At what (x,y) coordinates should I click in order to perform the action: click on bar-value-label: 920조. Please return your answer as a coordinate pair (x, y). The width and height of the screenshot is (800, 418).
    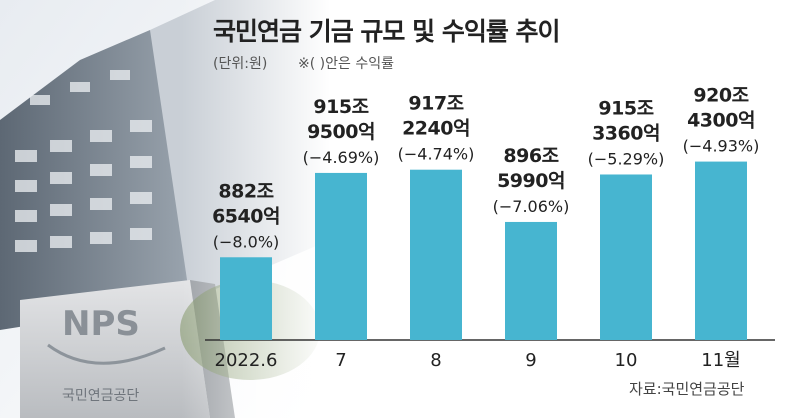
    Looking at the image, I should click on (720, 96).